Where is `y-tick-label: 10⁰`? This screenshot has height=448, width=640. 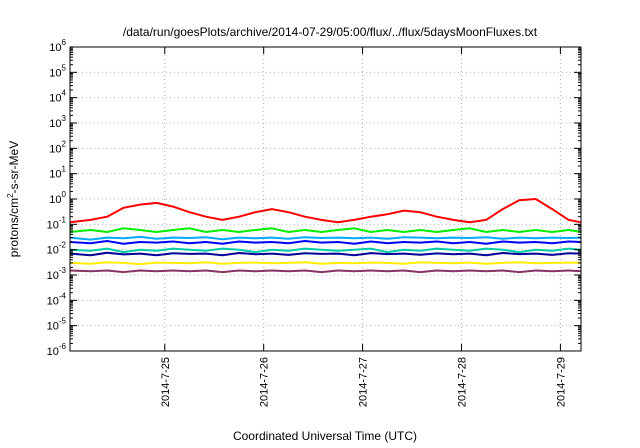 y-tick-label: 10⁰ is located at coordinates (57, 198).